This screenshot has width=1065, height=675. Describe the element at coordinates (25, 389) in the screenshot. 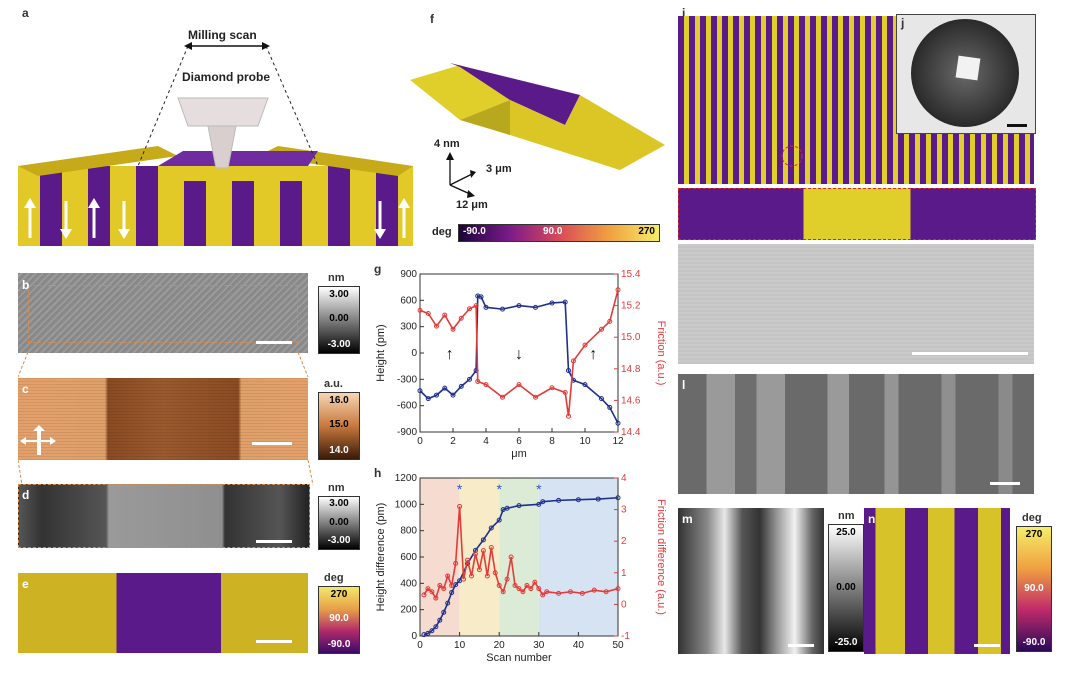

I see `panel-label-c: c` at that location.